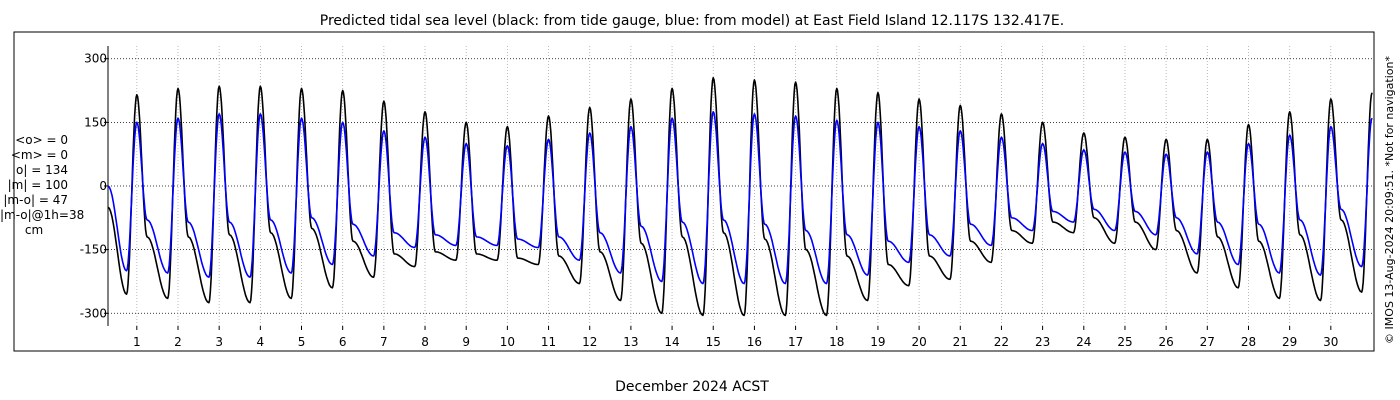  Describe the element at coordinates (137, 342) in the screenshot. I see `x-tick-label: 1` at that location.